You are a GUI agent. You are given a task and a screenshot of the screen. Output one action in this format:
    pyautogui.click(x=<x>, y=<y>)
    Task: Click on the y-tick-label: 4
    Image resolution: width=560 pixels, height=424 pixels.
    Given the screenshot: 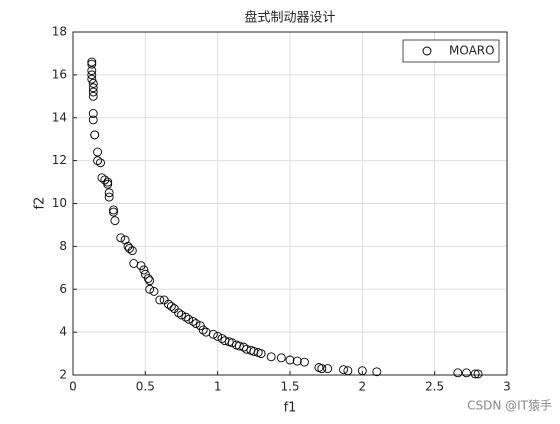 What is the action you would take?
    pyautogui.click(x=63, y=332)
    